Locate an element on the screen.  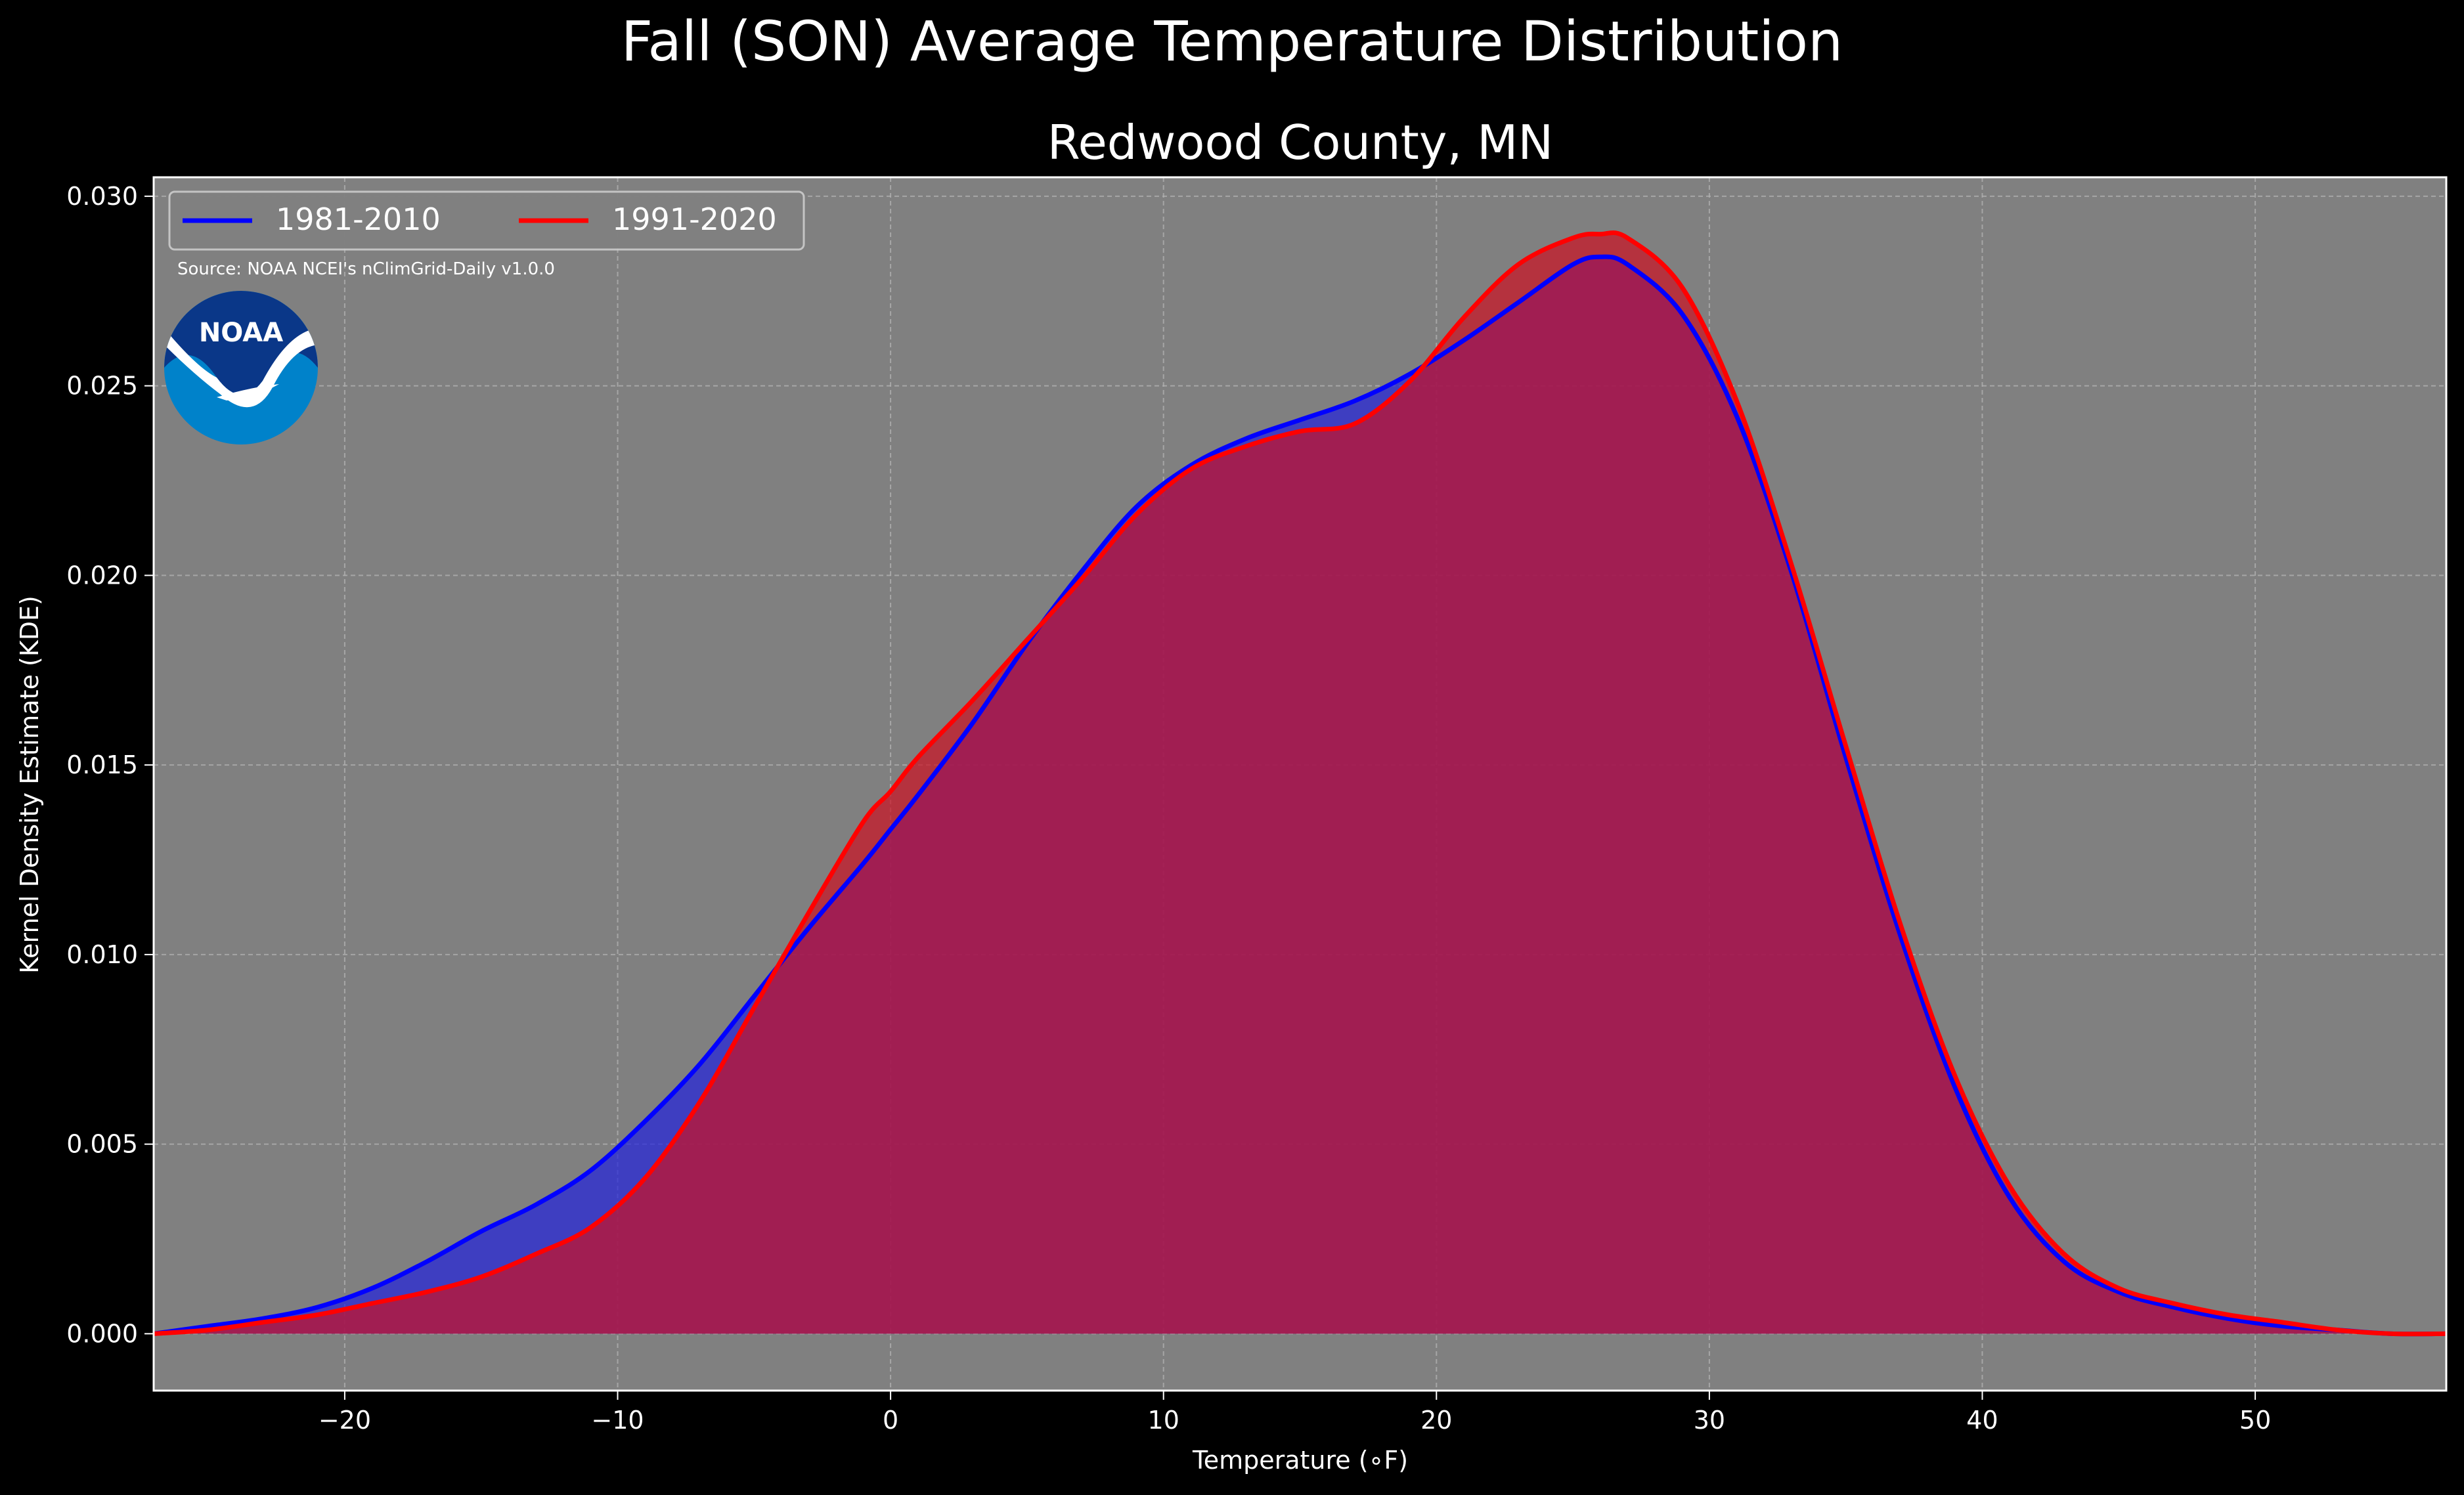
x-tick-label: 0 is located at coordinates (890, 1420).